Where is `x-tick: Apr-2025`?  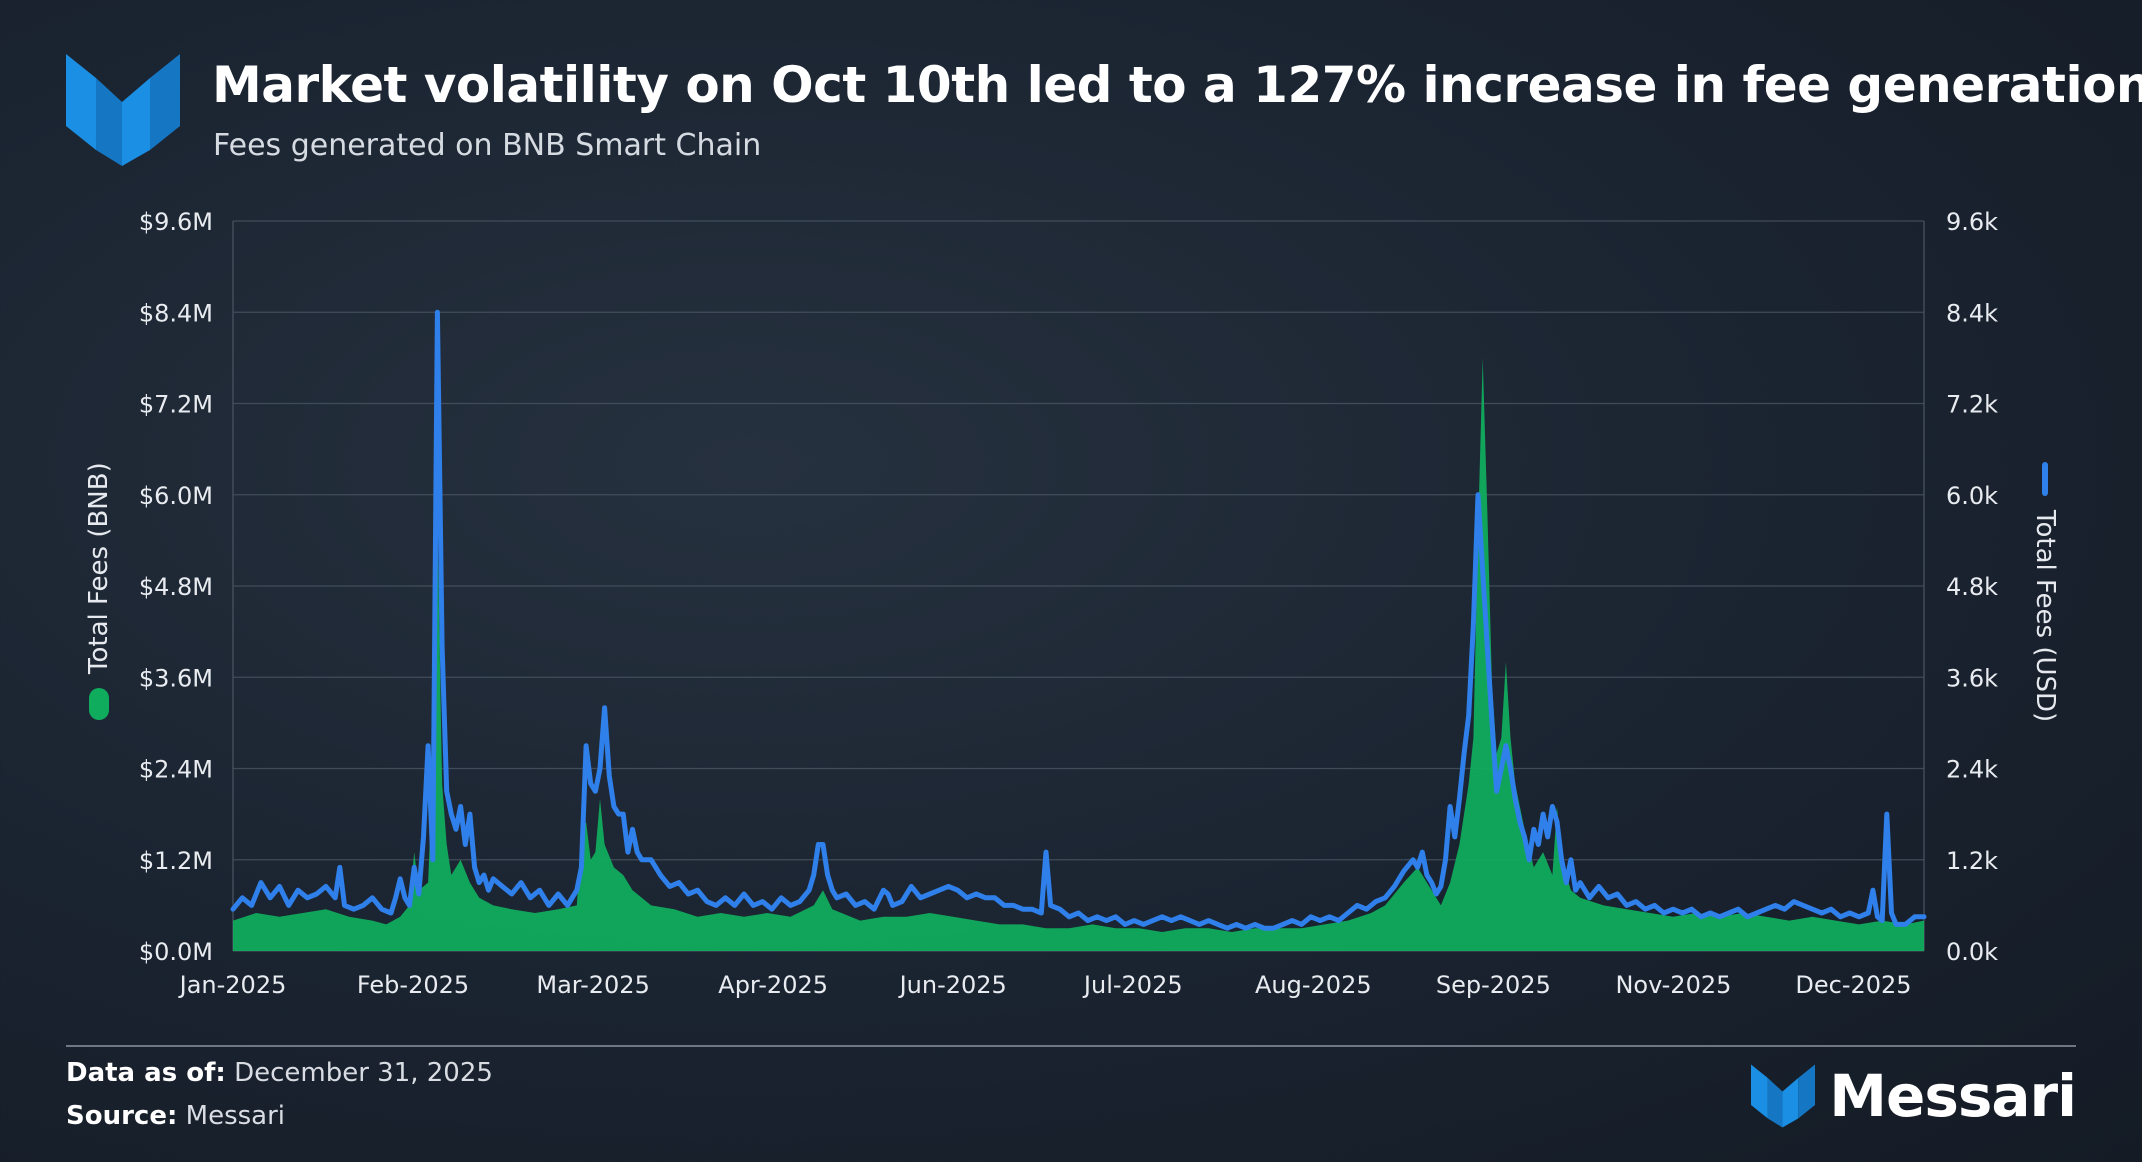 x-tick: Apr-2025 is located at coordinates (773, 985).